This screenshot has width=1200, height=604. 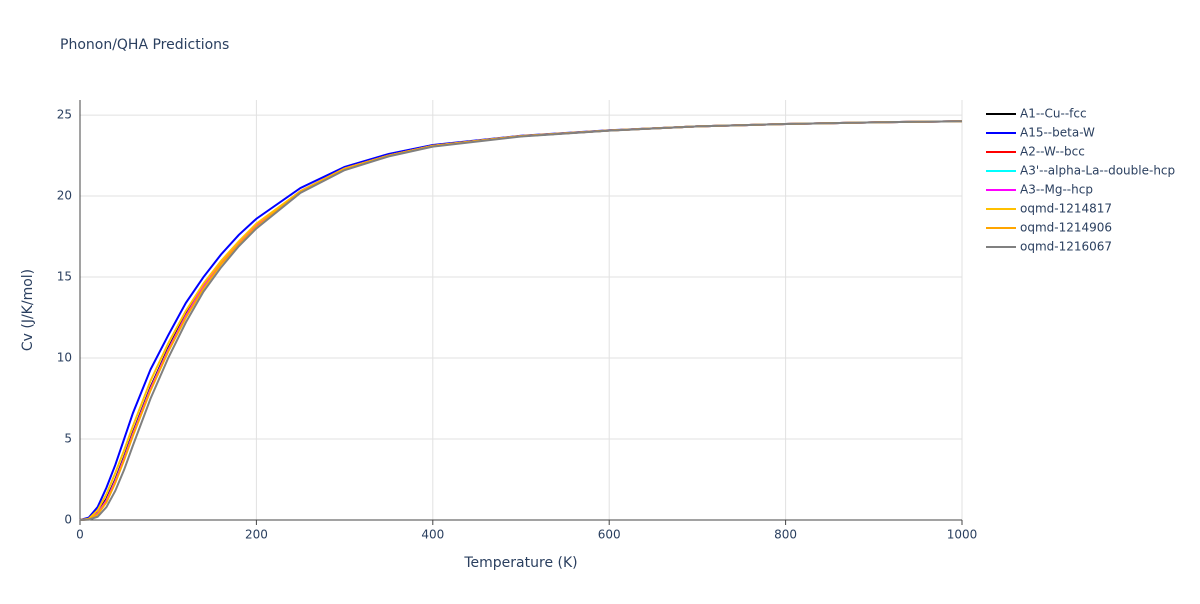 I want to click on x-axis-title: Temperature (K), so click(x=520, y=563).